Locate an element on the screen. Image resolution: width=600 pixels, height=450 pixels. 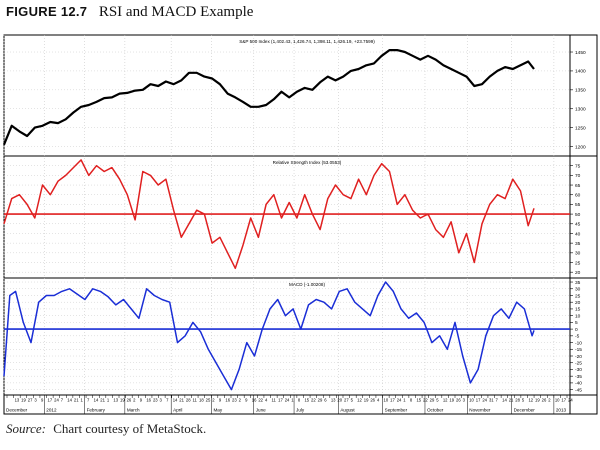
x-month-label: March is located at coordinates (133, 410).